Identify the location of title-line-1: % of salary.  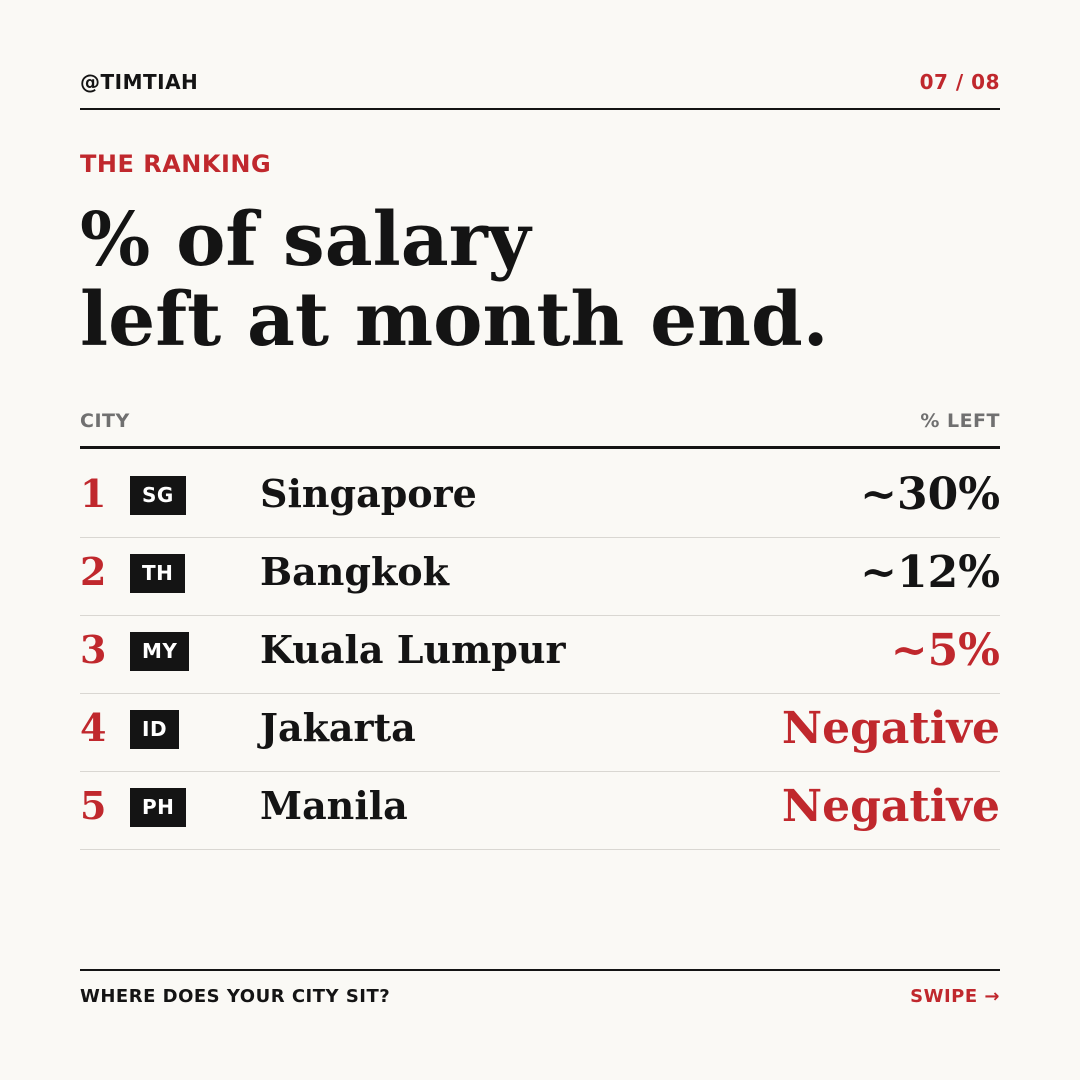
(305, 240).